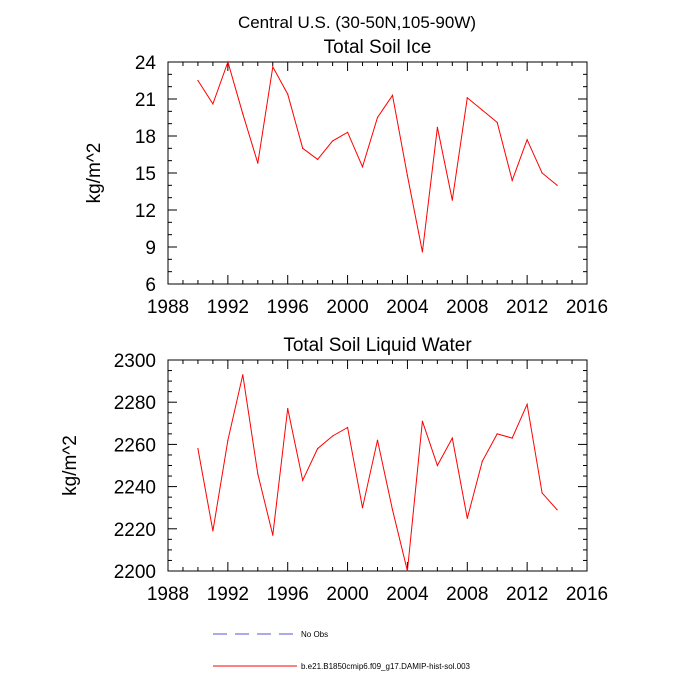 The height and width of the screenshot is (700, 700). Describe the element at coordinates (150, 285) in the screenshot. I see `y-tick-label: 6` at that location.